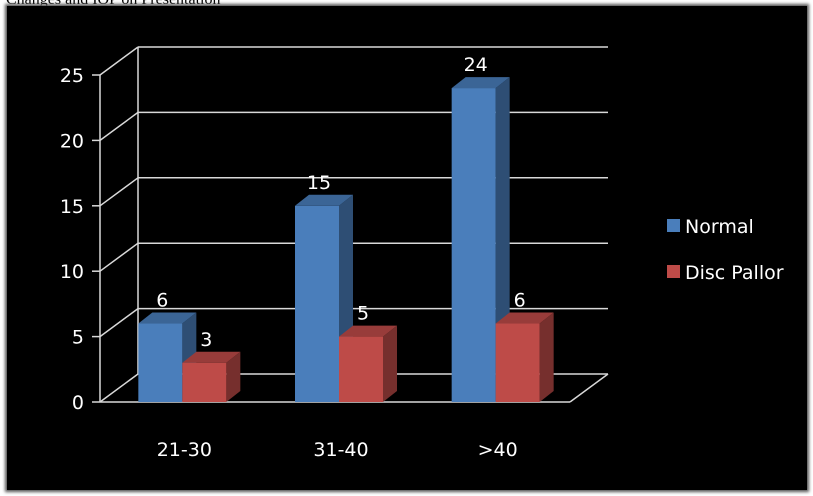 Image resolution: width=813 pixels, height=496 pixels. What do you see at coordinates (719, 227) in the screenshot?
I see `legend-label: Normal` at bounding box center [719, 227].